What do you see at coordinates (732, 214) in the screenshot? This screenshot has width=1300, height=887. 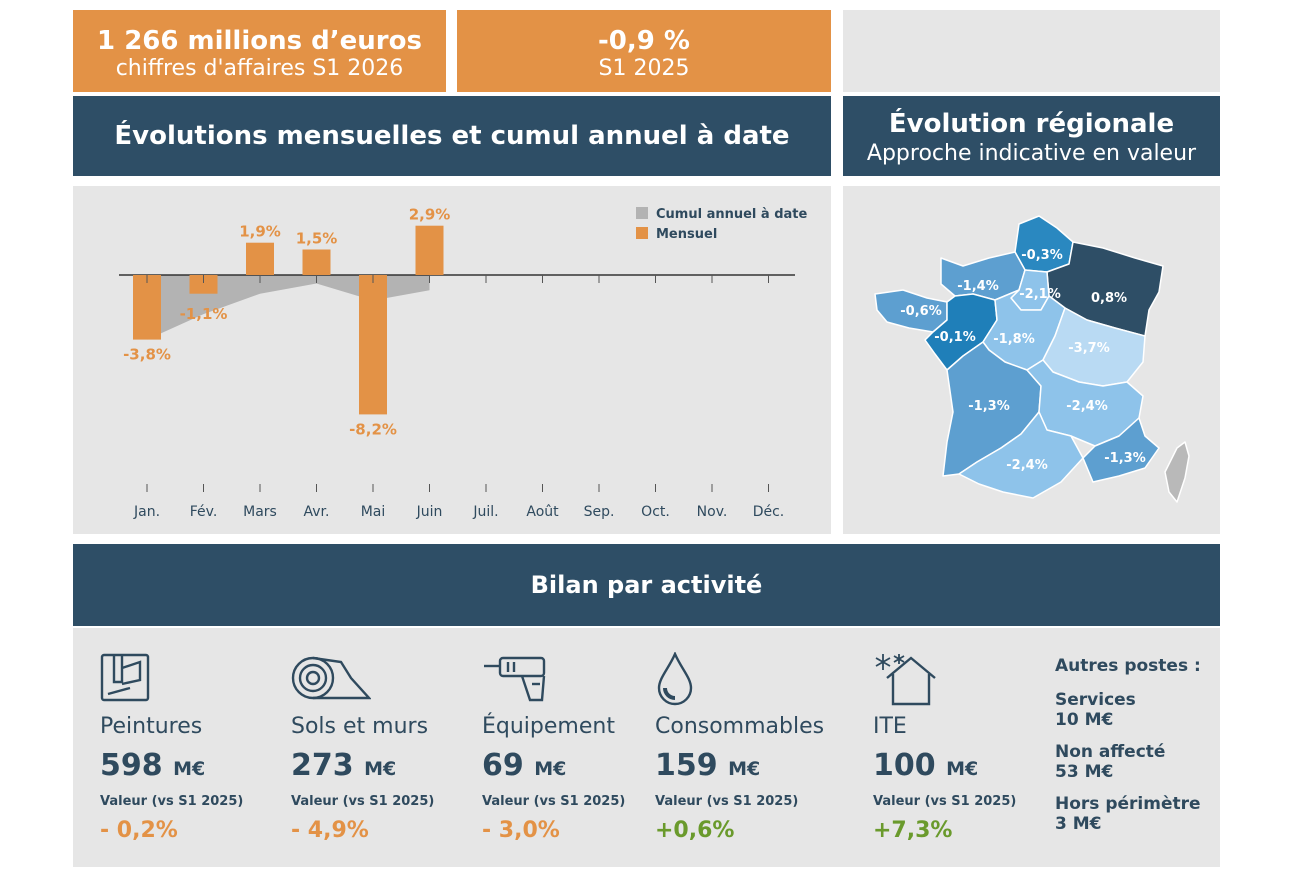 I see `legend-label-cumul: Cumul annuel à date` at bounding box center [732, 214].